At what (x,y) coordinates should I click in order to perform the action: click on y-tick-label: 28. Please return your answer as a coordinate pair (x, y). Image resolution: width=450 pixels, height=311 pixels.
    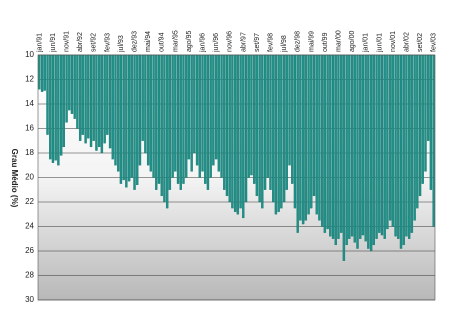
    Looking at the image, I should click on (29, 275).